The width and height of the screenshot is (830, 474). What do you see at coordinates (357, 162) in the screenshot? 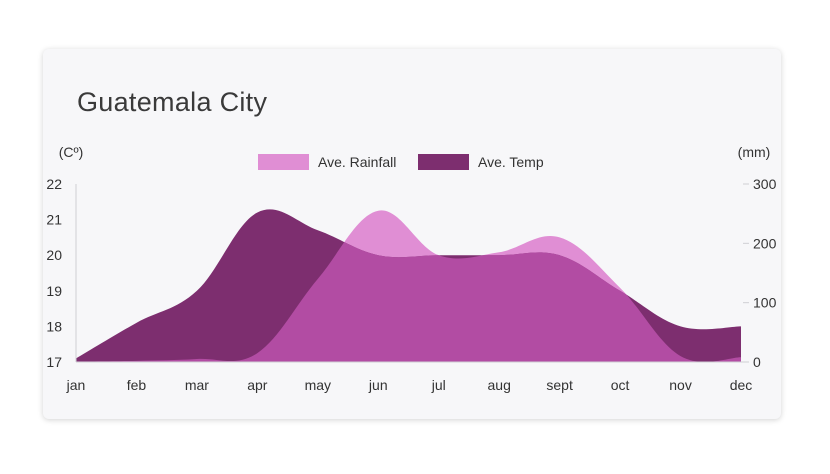
I see `legend-label-rainfall: Ave. Rainfall` at bounding box center [357, 162].